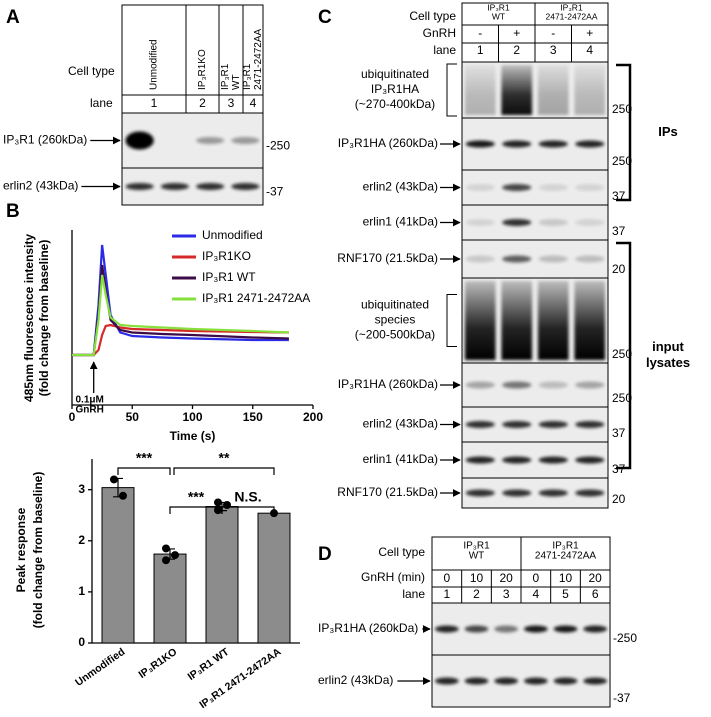  What do you see at coordinates (100, 667) in the screenshot?
I see `x-tick-label: Unmodified` at bounding box center [100, 667].